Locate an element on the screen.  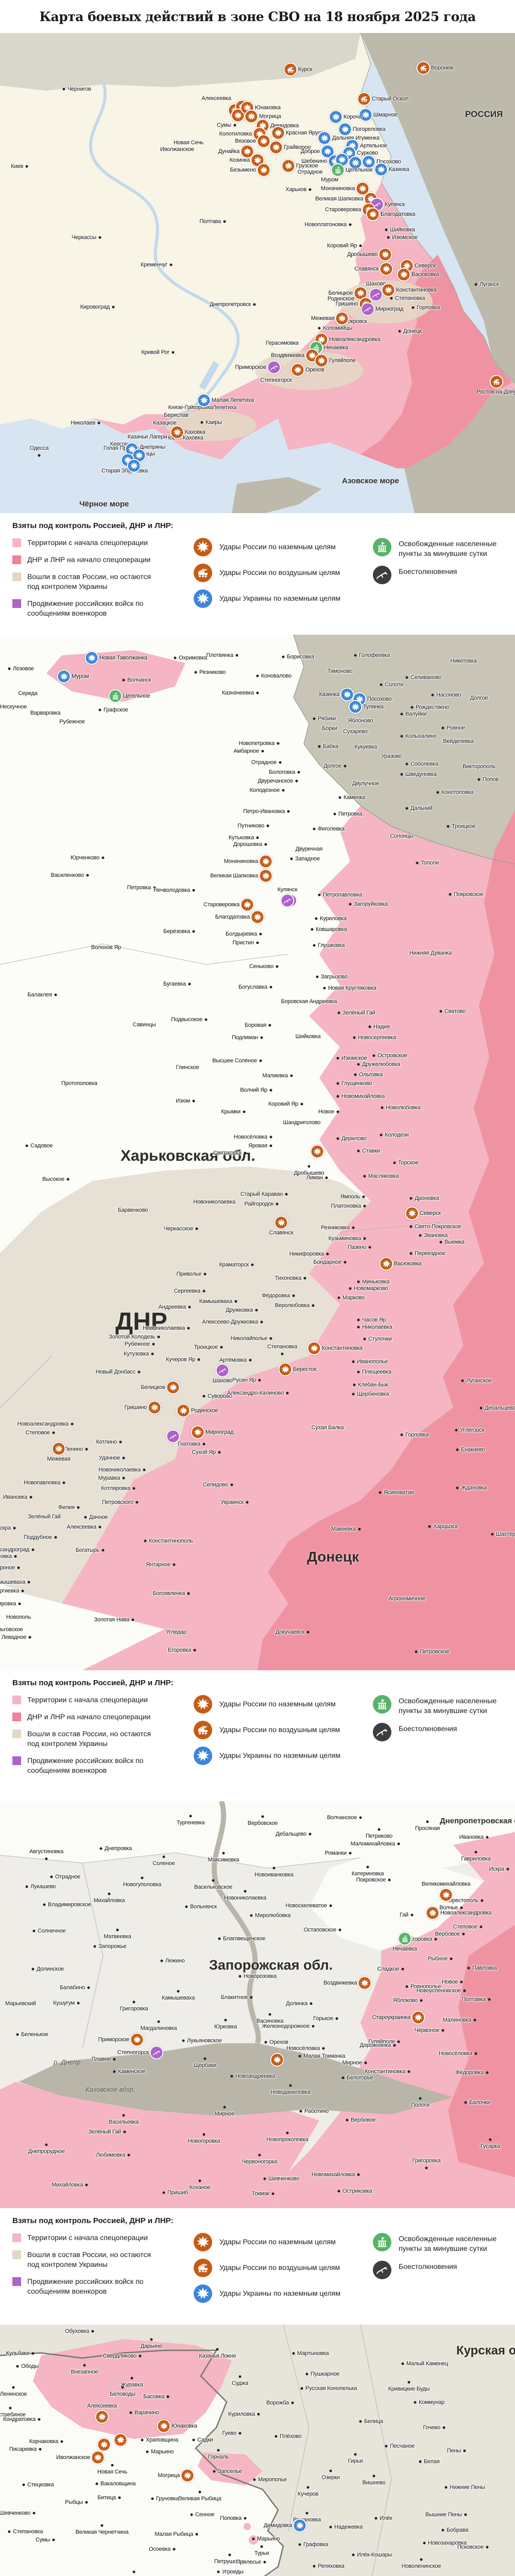
town-label: Свердликово is located at coordinates (120, 2356).